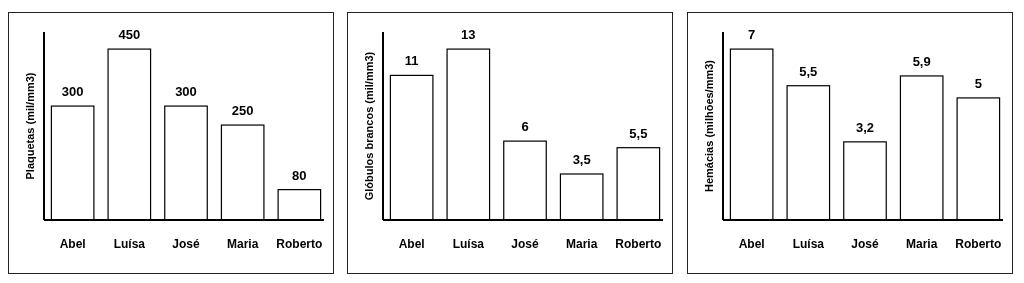  I want to click on data-label: 11, so click(411, 61).